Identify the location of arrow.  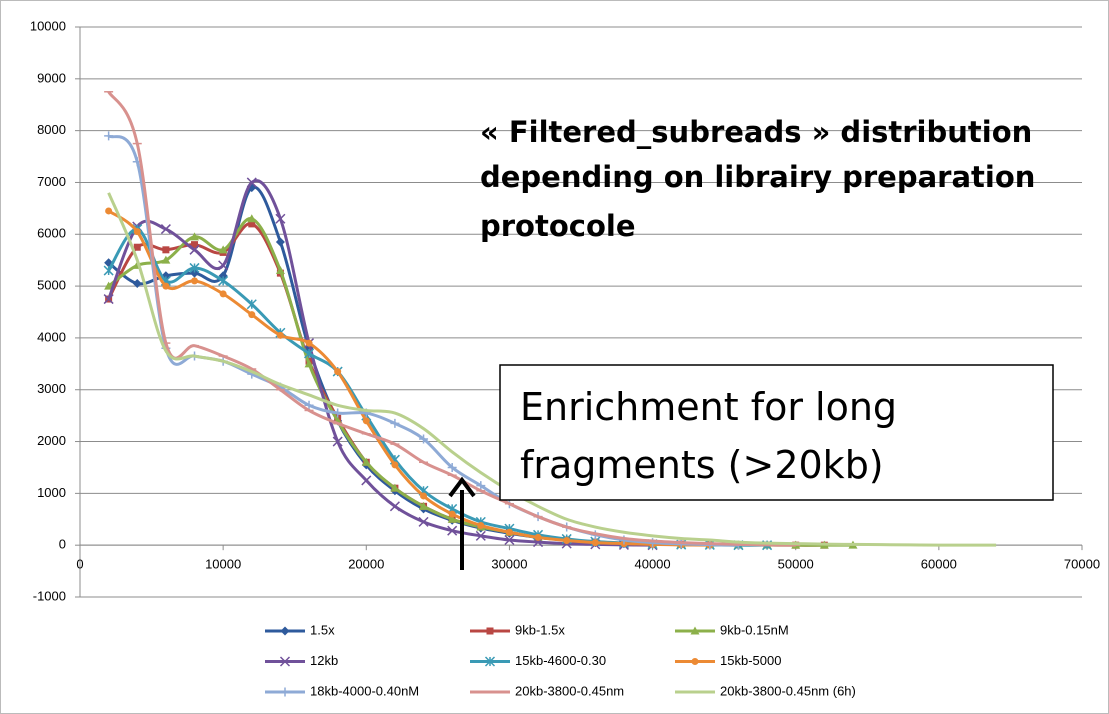
(462, 523).